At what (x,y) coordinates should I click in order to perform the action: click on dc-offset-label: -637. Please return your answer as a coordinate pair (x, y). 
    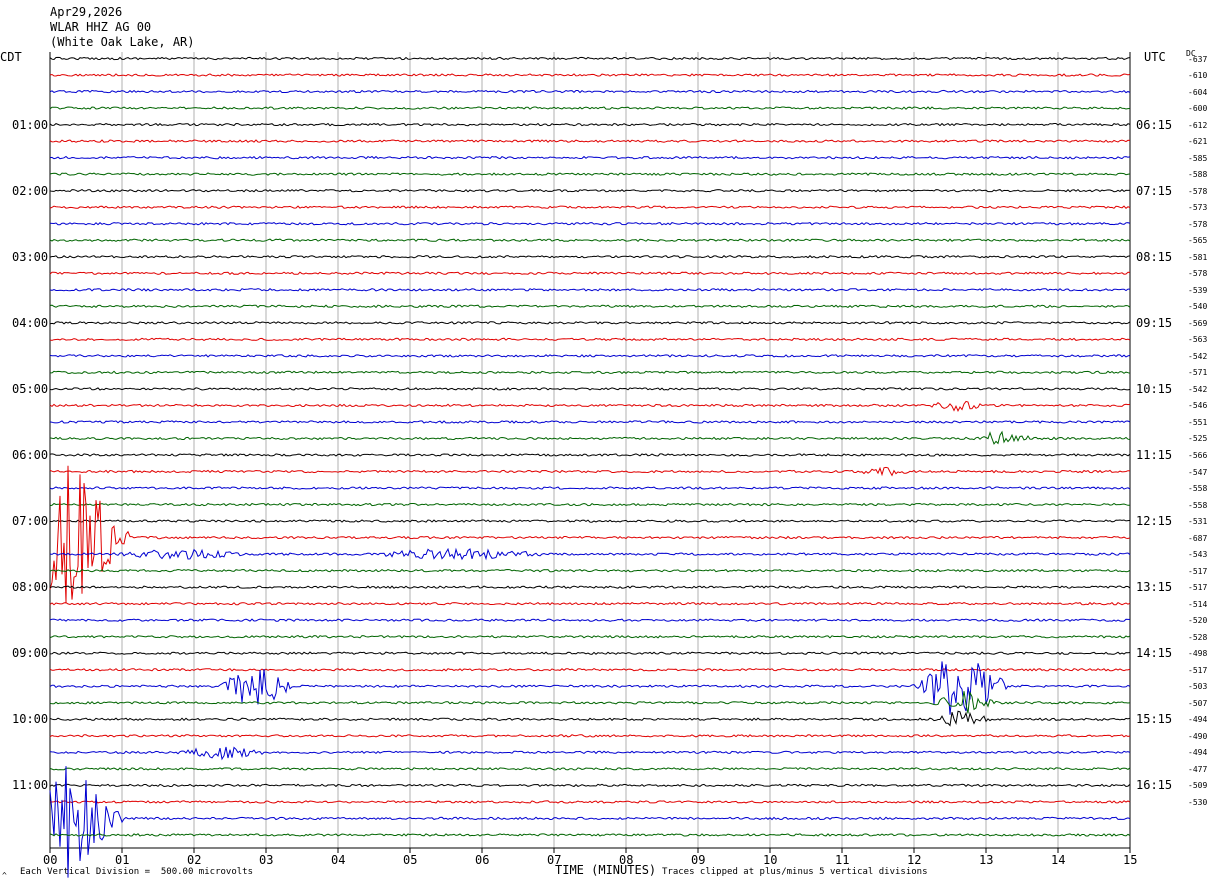
    Looking at the image, I should click on (1198, 59).